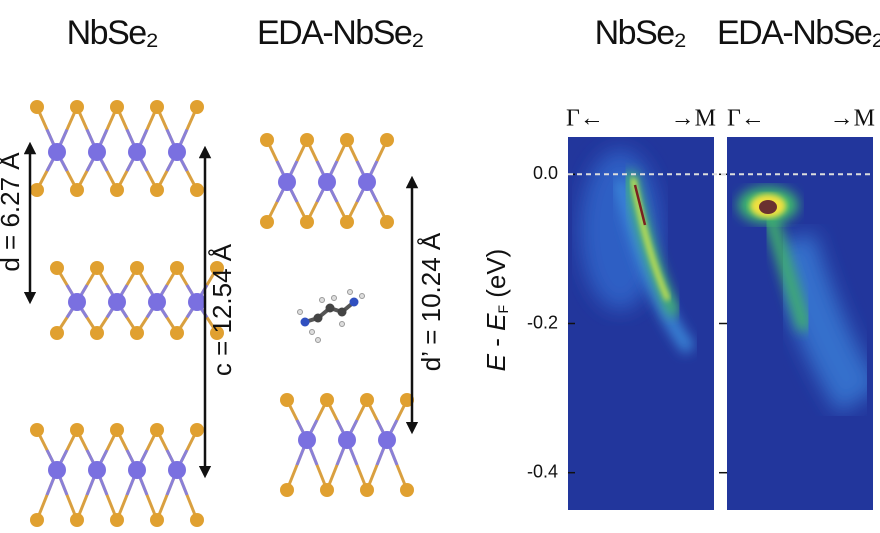 The width and height of the screenshot is (880, 533). Describe the element at coordinates (640, 33) in the screenshot. I see `arpes-title: NbSe₂` at that location.